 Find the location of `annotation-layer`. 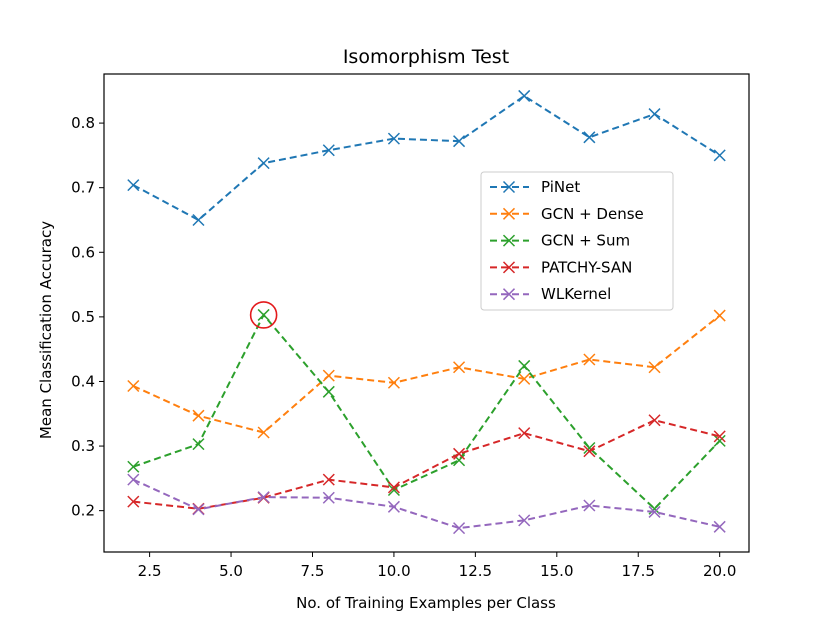

annotation-layer is located at coordinates (263, 315).